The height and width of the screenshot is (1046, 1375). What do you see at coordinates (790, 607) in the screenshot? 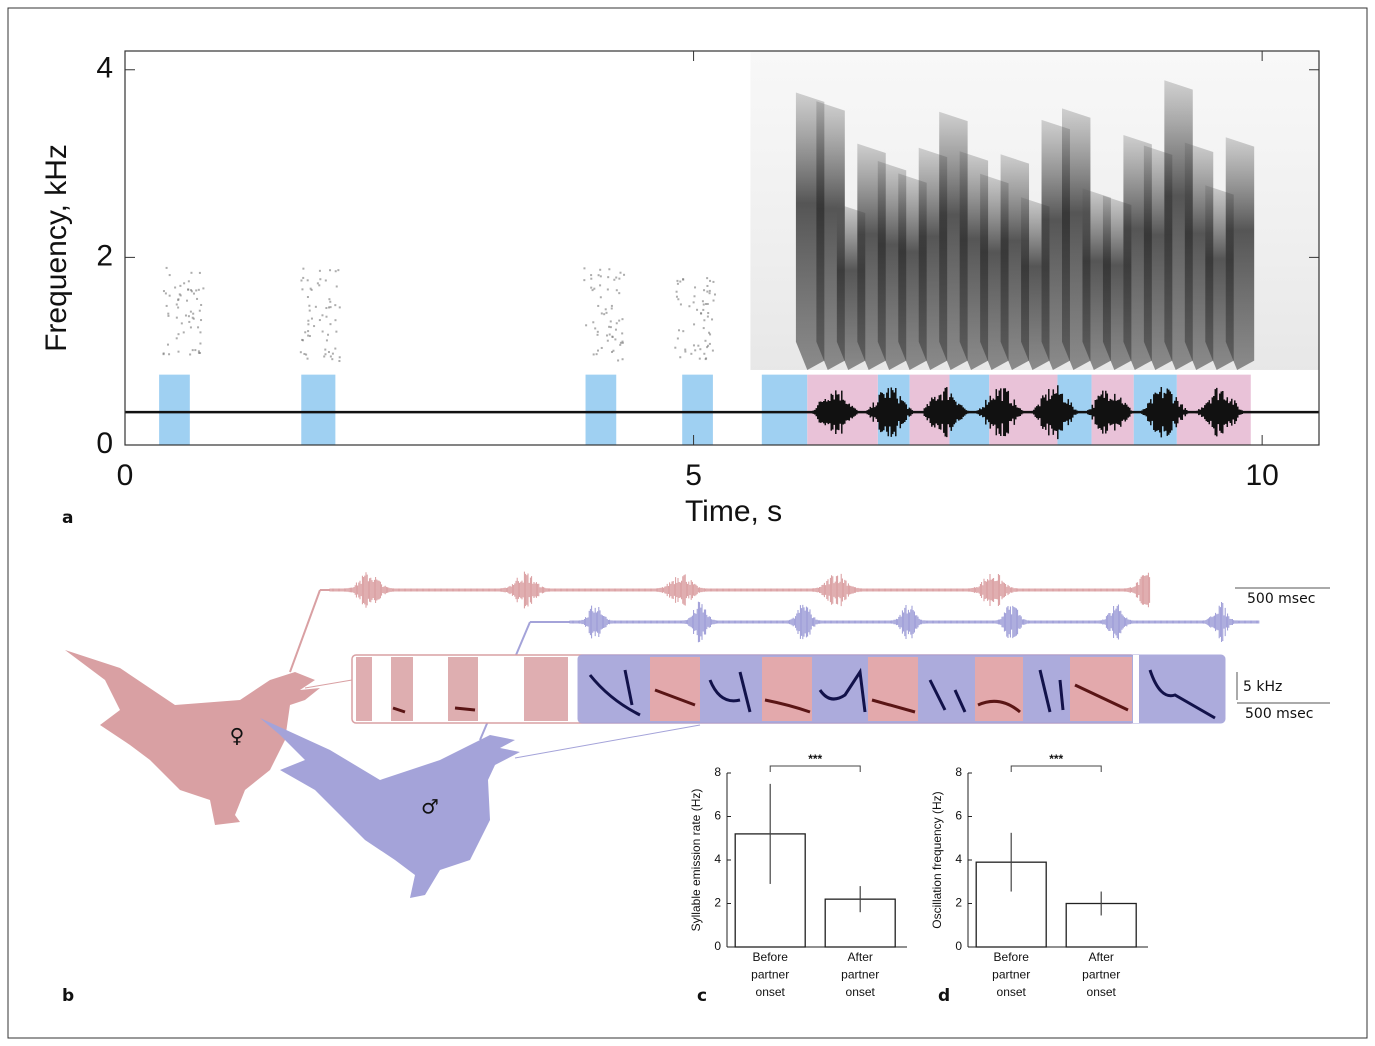
I see `waveforms` at bounding box center [790, 607].